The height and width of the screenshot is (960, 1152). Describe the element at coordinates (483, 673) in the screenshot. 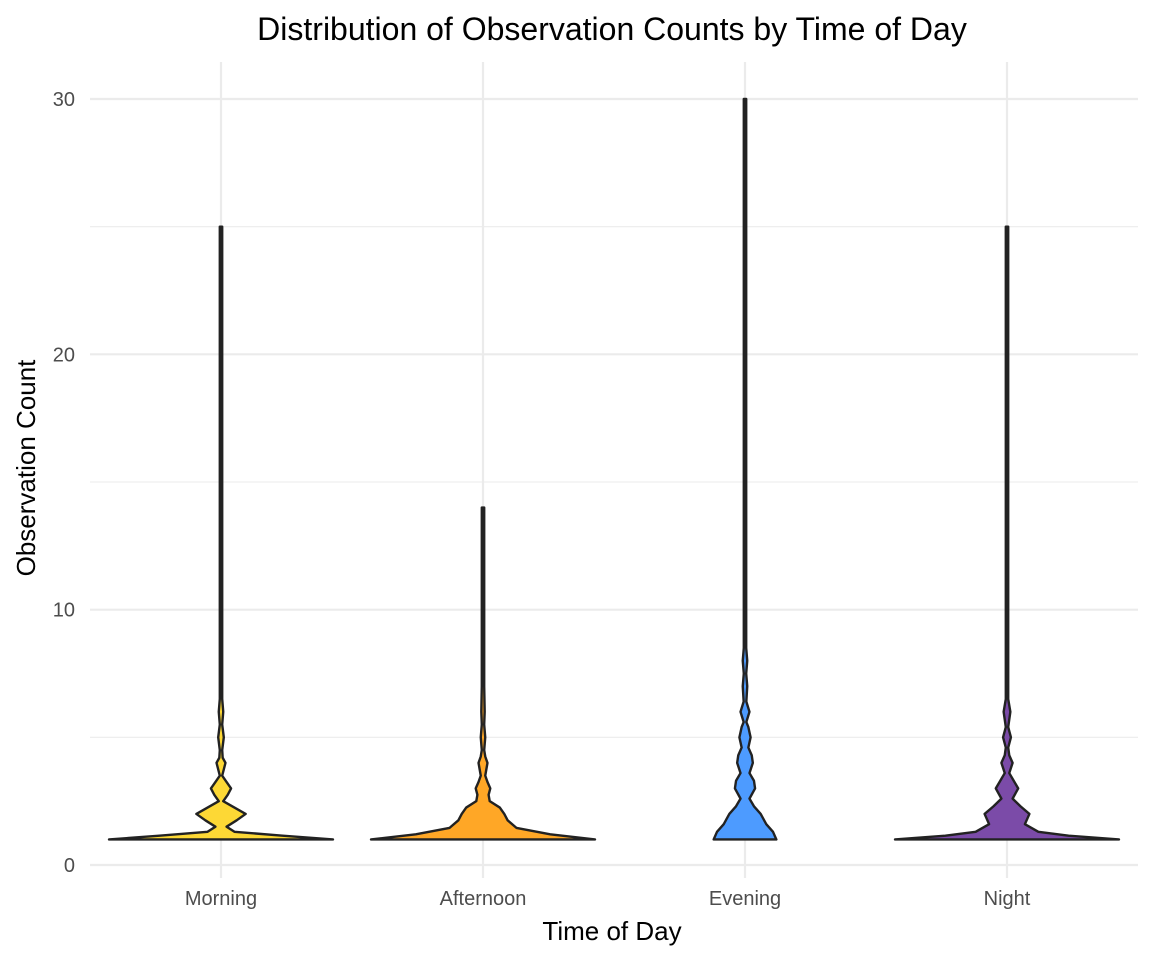

I see `violin-afternoon` at that location.